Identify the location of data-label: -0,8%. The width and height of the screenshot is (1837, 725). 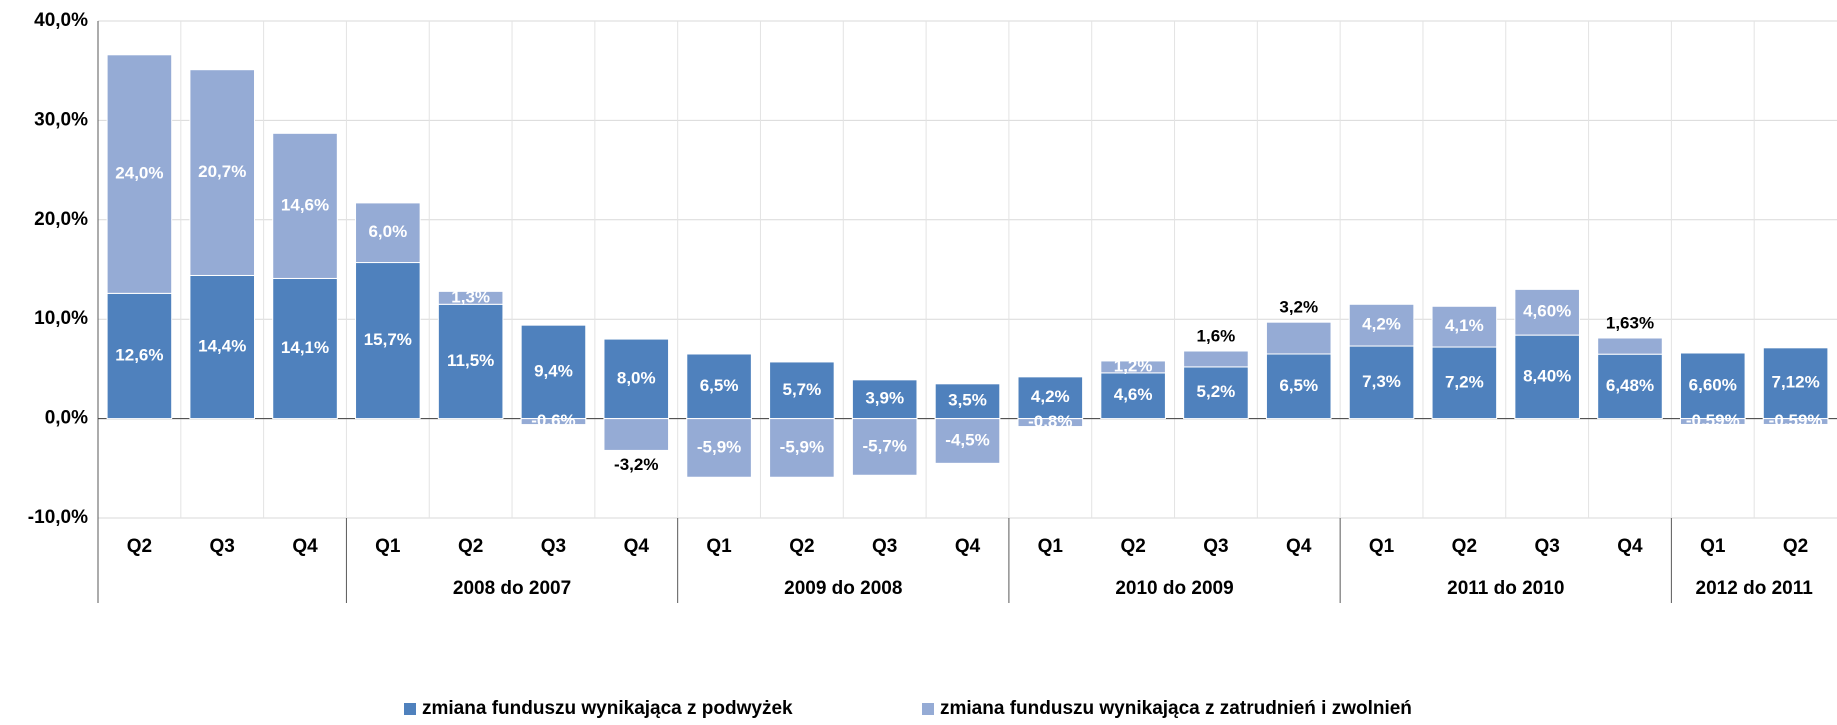
(1050, 421).